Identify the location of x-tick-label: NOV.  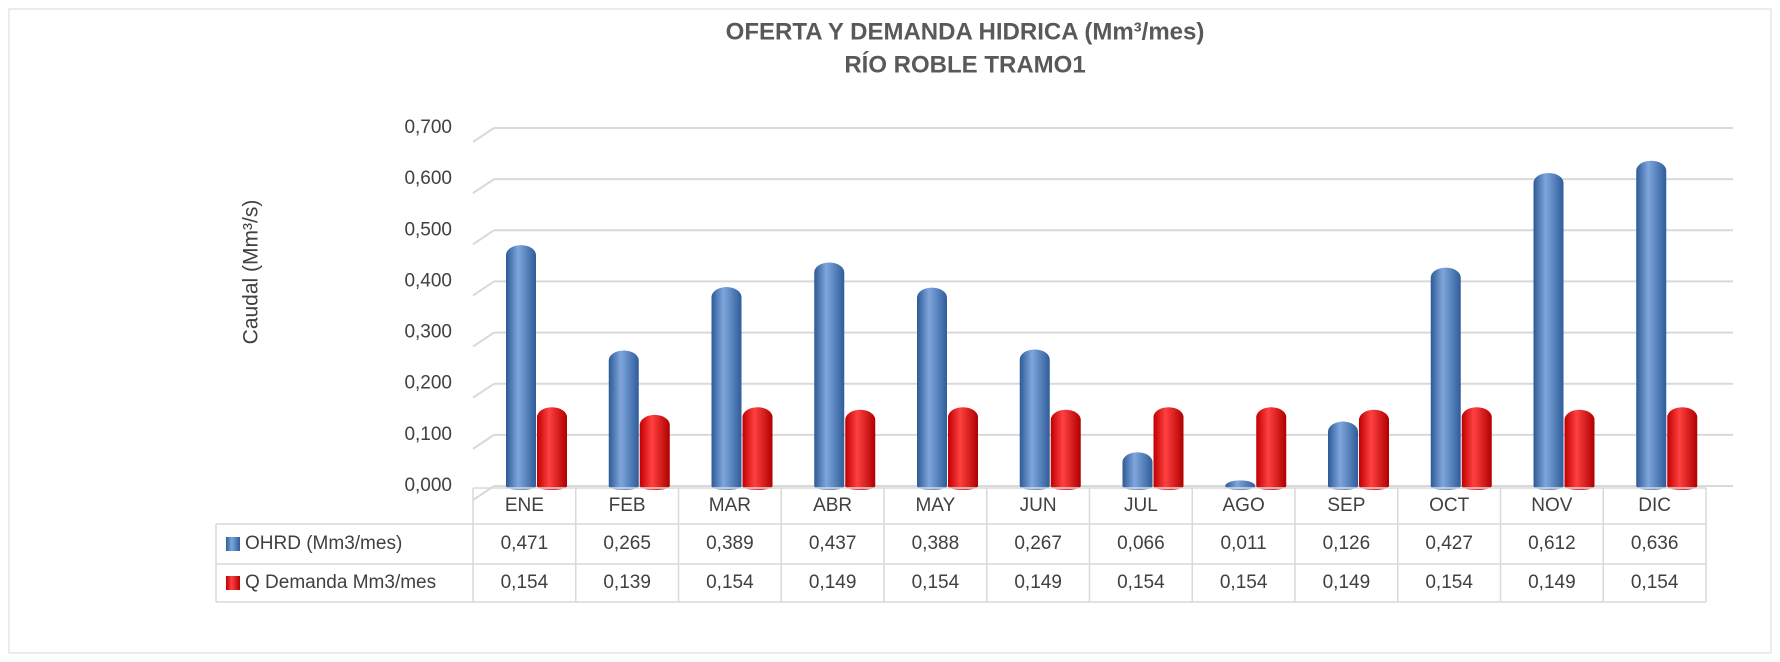
(1552, 505).